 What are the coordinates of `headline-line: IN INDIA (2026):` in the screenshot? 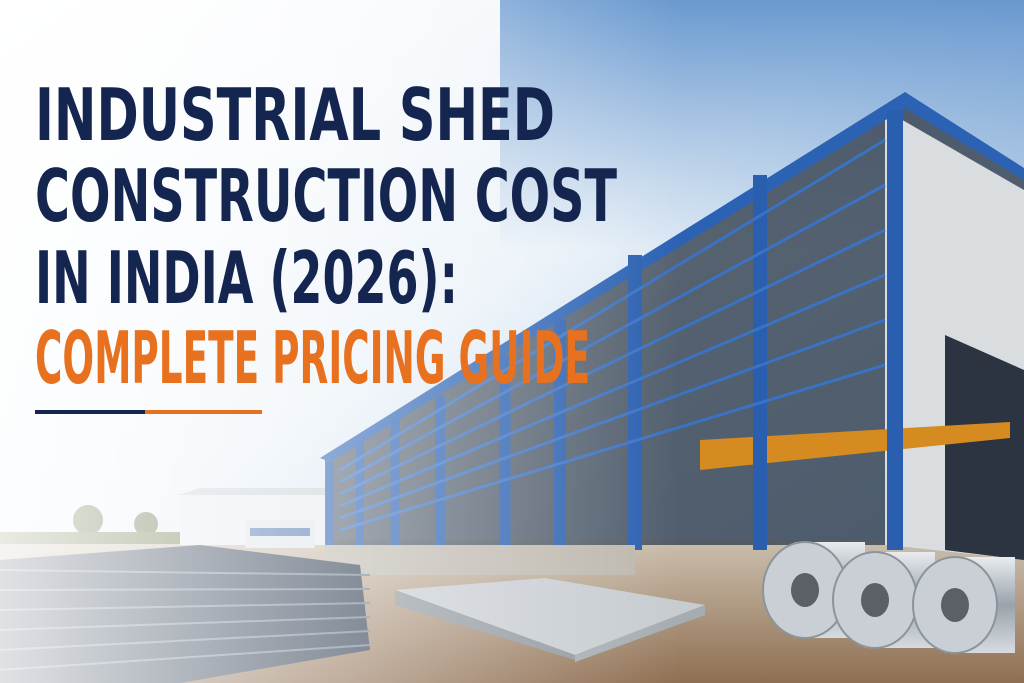 It's located at (246, 278).